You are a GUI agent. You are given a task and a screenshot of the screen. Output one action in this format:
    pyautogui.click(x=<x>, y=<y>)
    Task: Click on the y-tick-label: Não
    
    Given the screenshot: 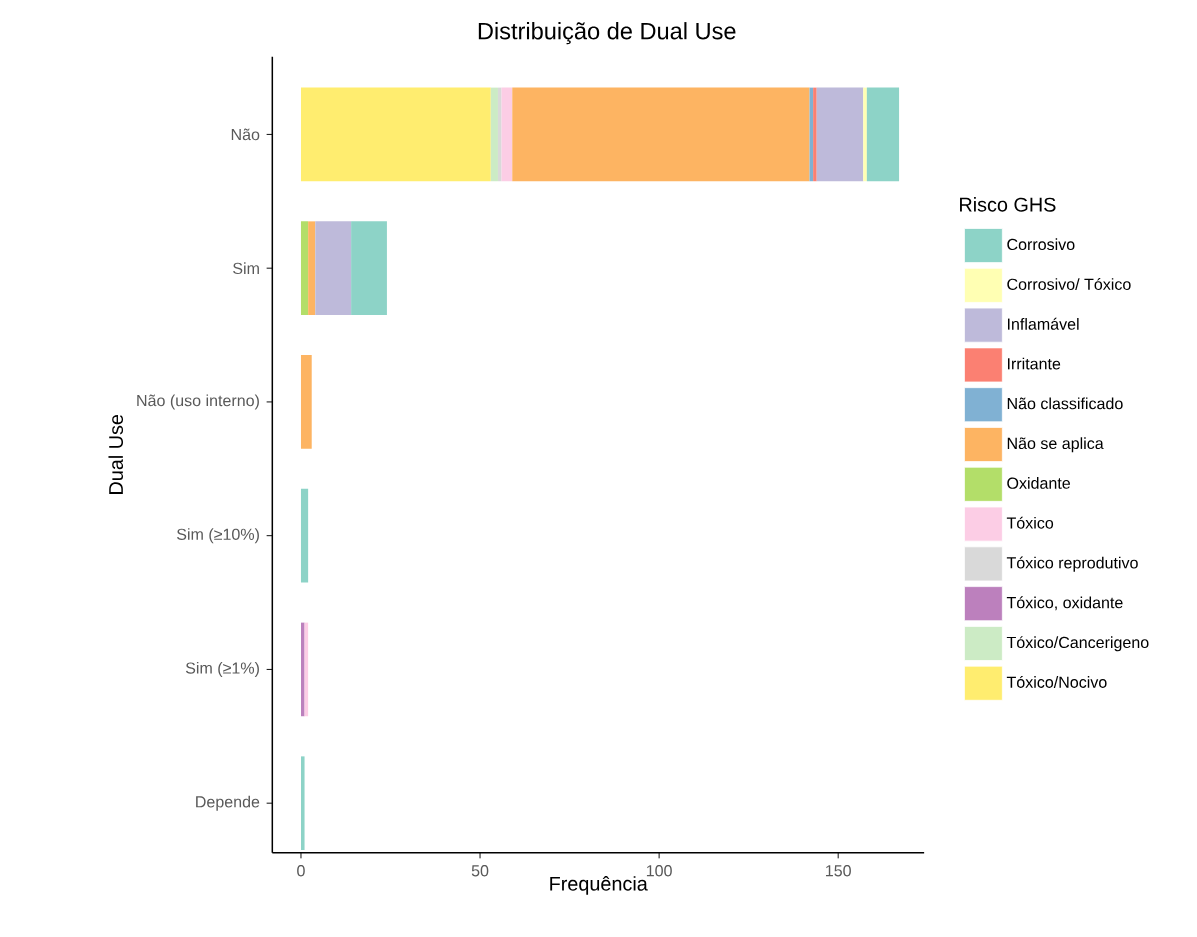 What is the action you would take?
    pyautogui.click(x=245, y=134)
    